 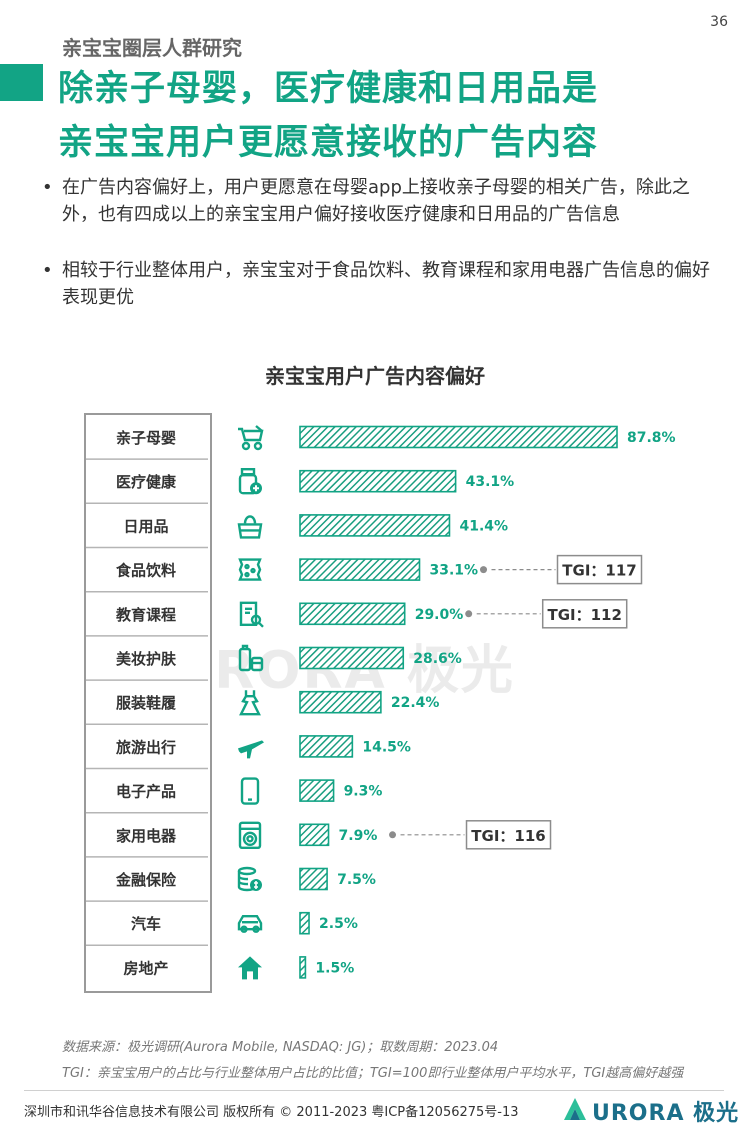 I want to click on bullet-text: 相较于行业整体用户，亲宝宝对于食品饮料、教育课程和家用电器广告信息的偏好表现更优, so click(x=386, y=284).